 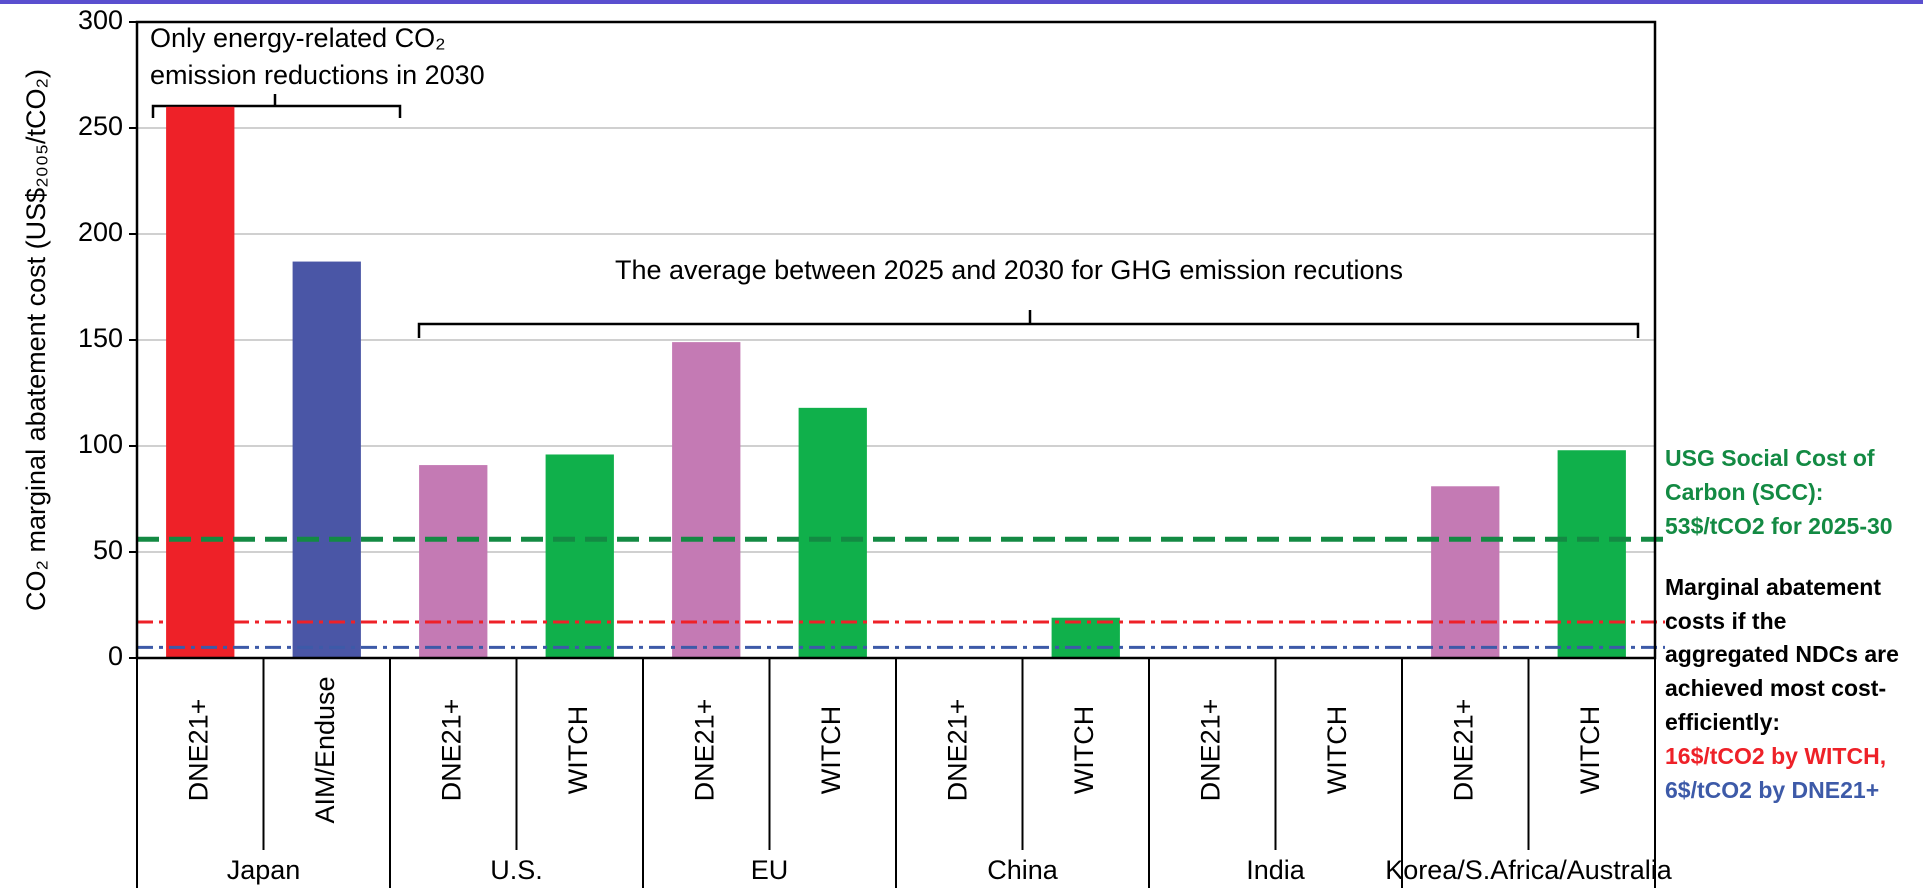 I want to click on group-label: Korea/S.Africa/Australia, so click(x=1529, y=870).